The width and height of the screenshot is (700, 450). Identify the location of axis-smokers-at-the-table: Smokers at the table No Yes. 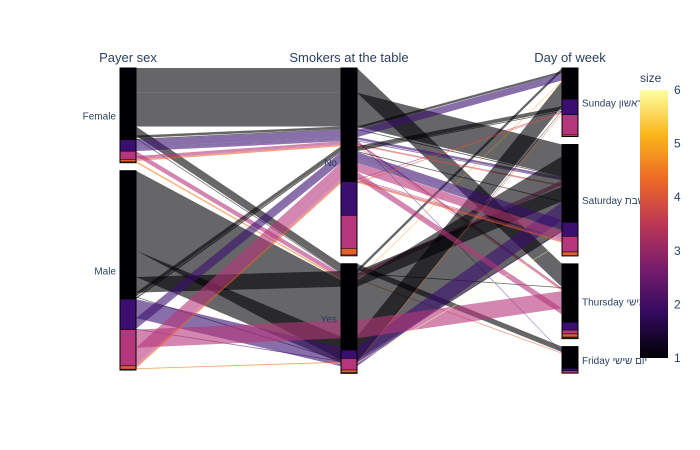
(349, 212).